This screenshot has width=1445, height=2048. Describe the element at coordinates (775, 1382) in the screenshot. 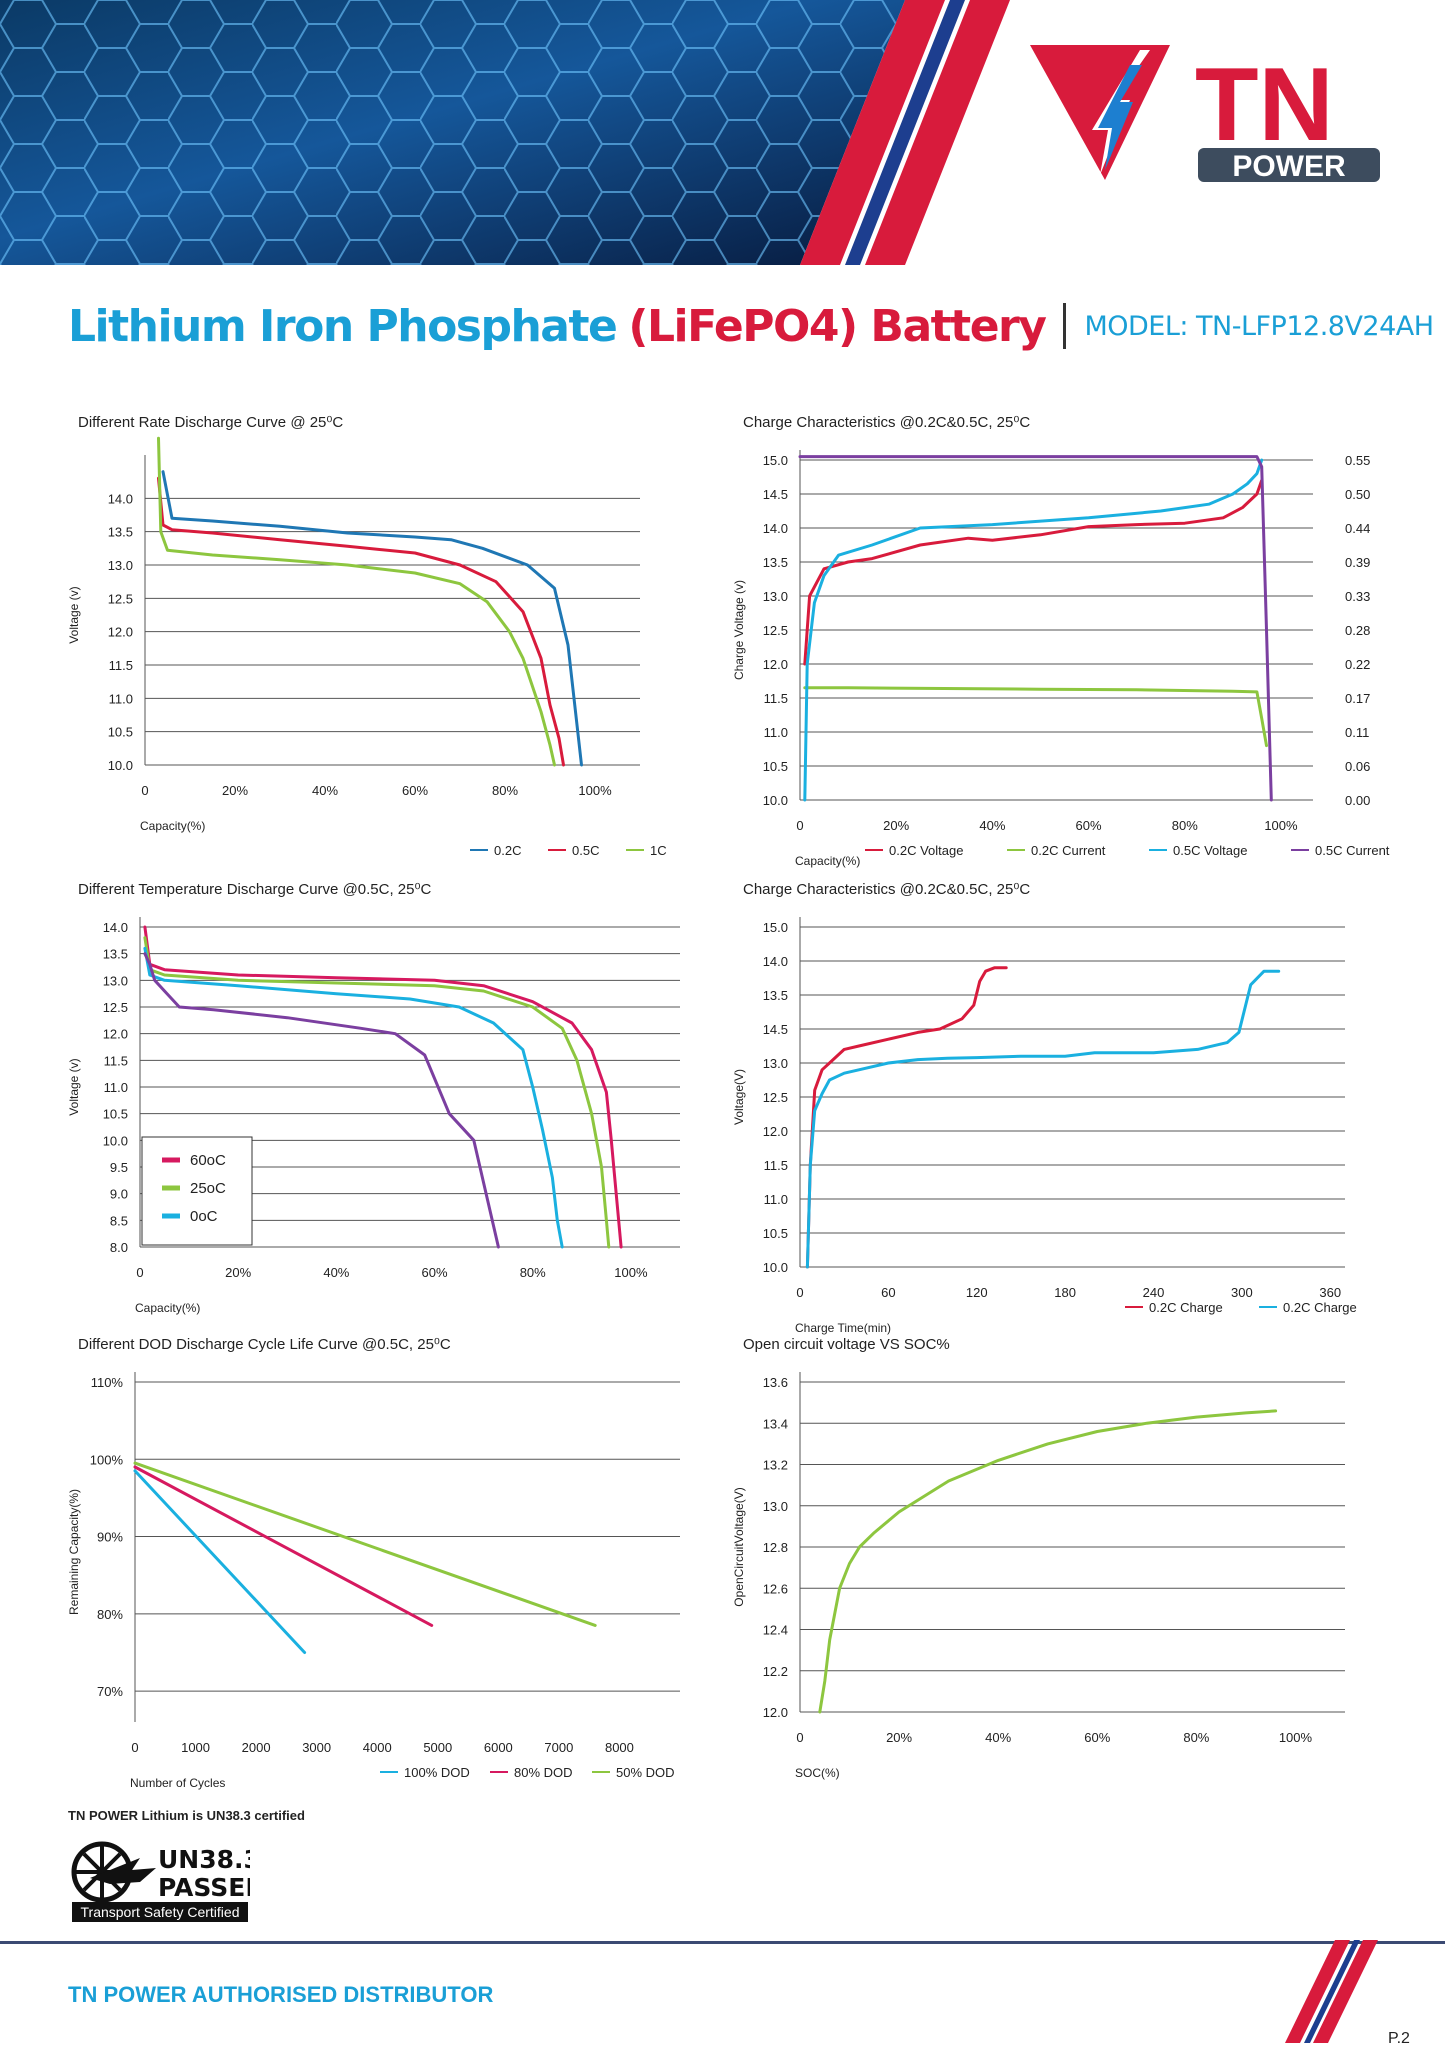

I see `y-tick-label: 13.6` at that location.